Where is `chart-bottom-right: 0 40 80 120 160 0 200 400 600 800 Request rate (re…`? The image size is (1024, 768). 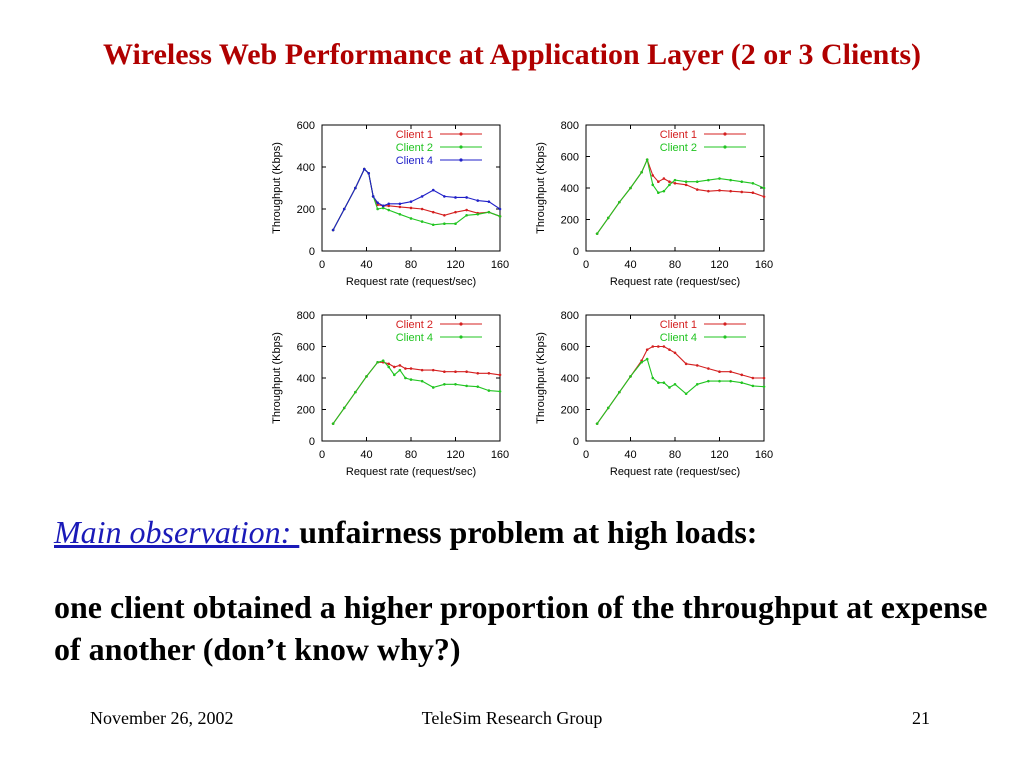
chart-bottom-right: 0 40 80 120 160 0 200 400 600 800 Request rate (re… is located at coordinates (654, 394).